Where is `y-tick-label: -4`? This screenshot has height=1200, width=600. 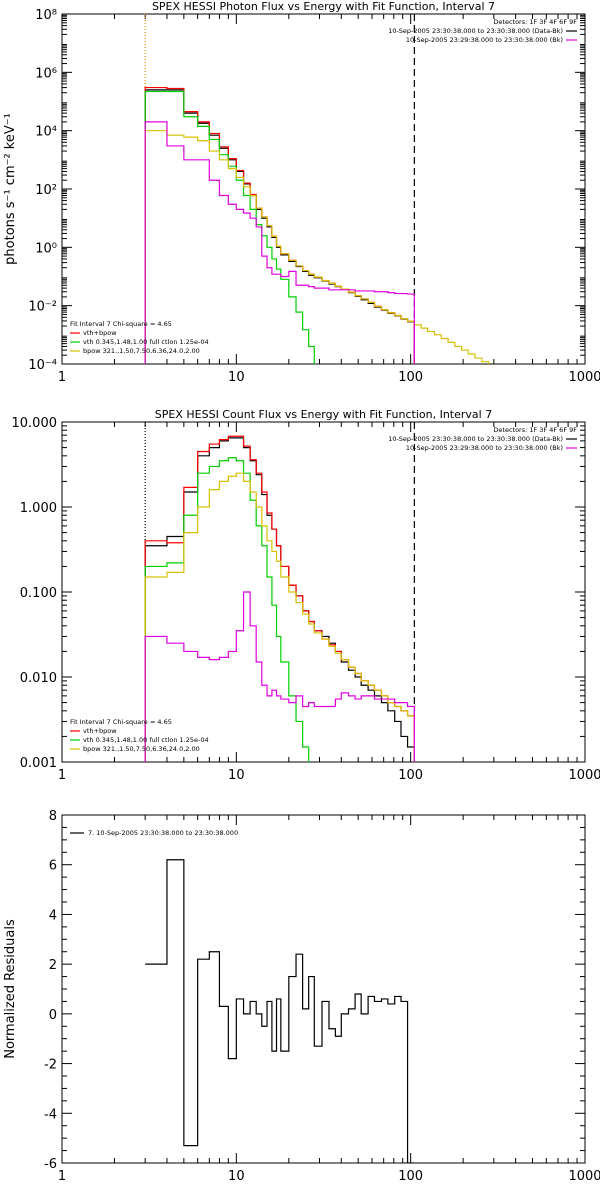
y-tick-label: -4 is located at coordinates (50, 1114).